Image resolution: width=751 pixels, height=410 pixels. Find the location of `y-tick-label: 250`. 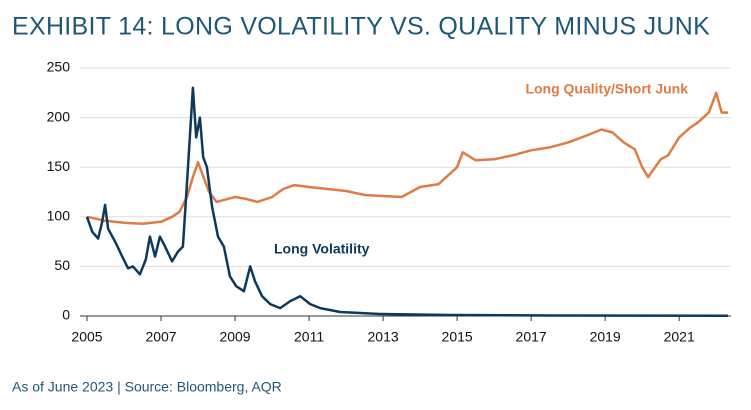

y-tick-label: 250 is located at coordinates (59, 67).